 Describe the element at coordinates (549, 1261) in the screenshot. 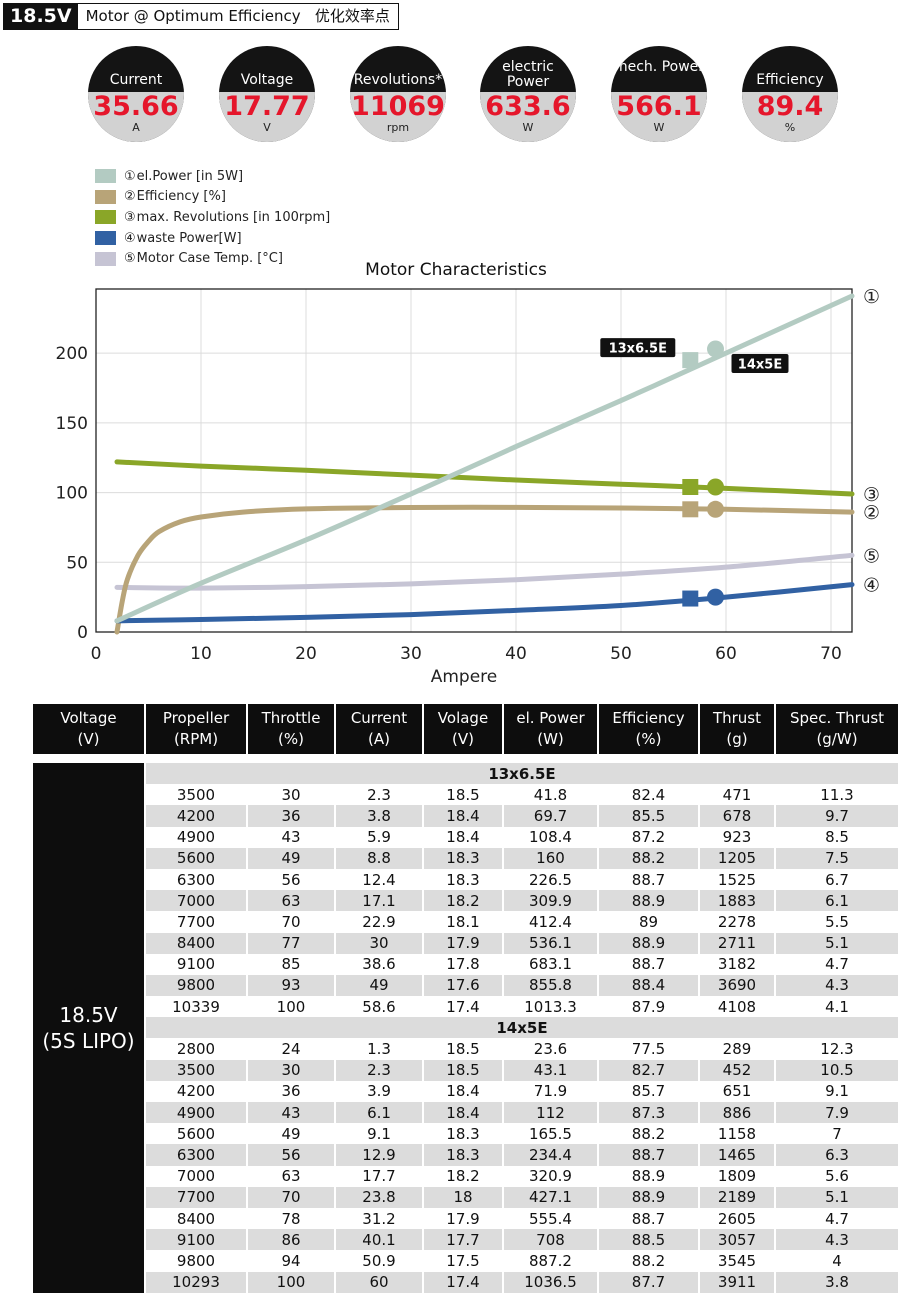

I see `table-cell: 887.2` at that location.